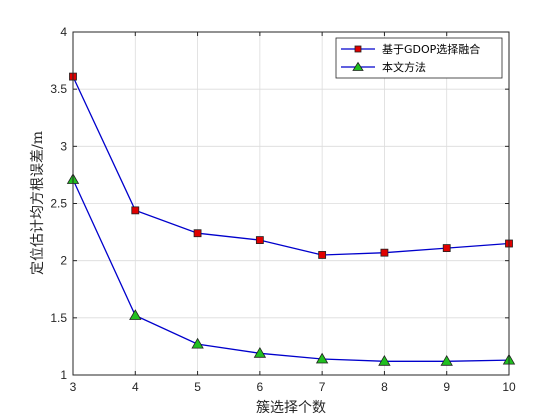  Describe the element at coordinates (260, 387) in the screenshot. I see `x-tick-label: 6` at that location.